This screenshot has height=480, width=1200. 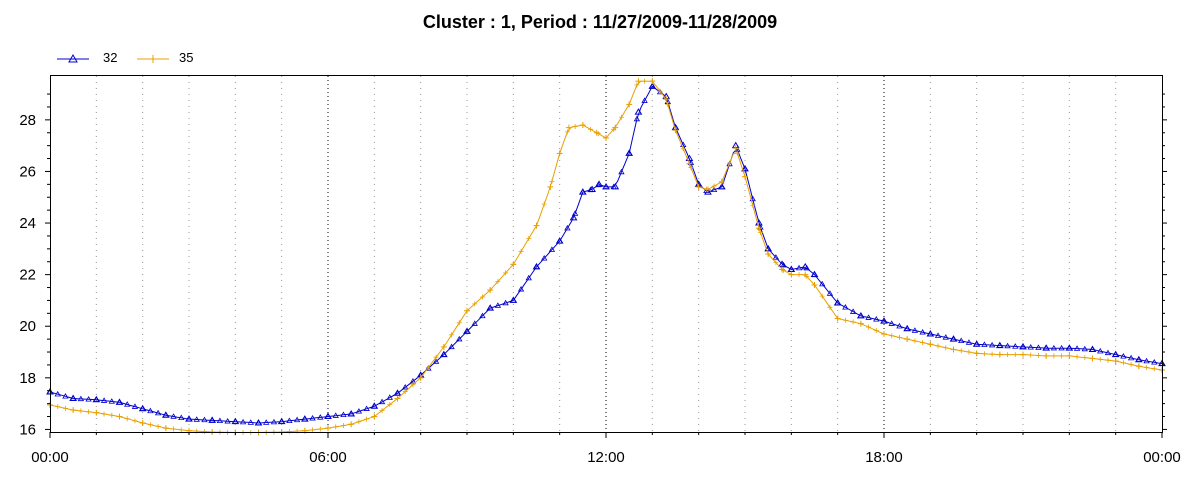 I want to click on x-tick-label: 18:00, so click(x=884, y=457).